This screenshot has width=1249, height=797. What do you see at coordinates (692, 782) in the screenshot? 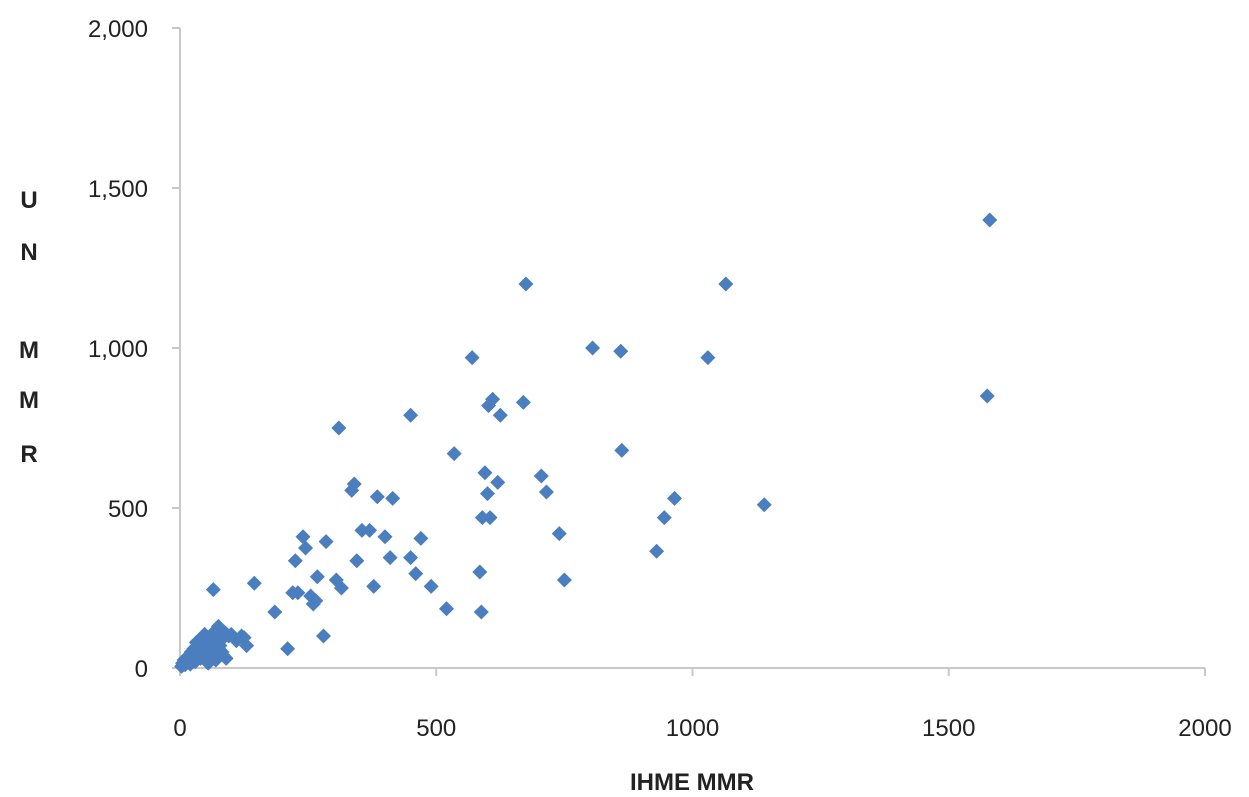
I see `x-axis-title: IHME MMR` at bounding box center [692, 782].